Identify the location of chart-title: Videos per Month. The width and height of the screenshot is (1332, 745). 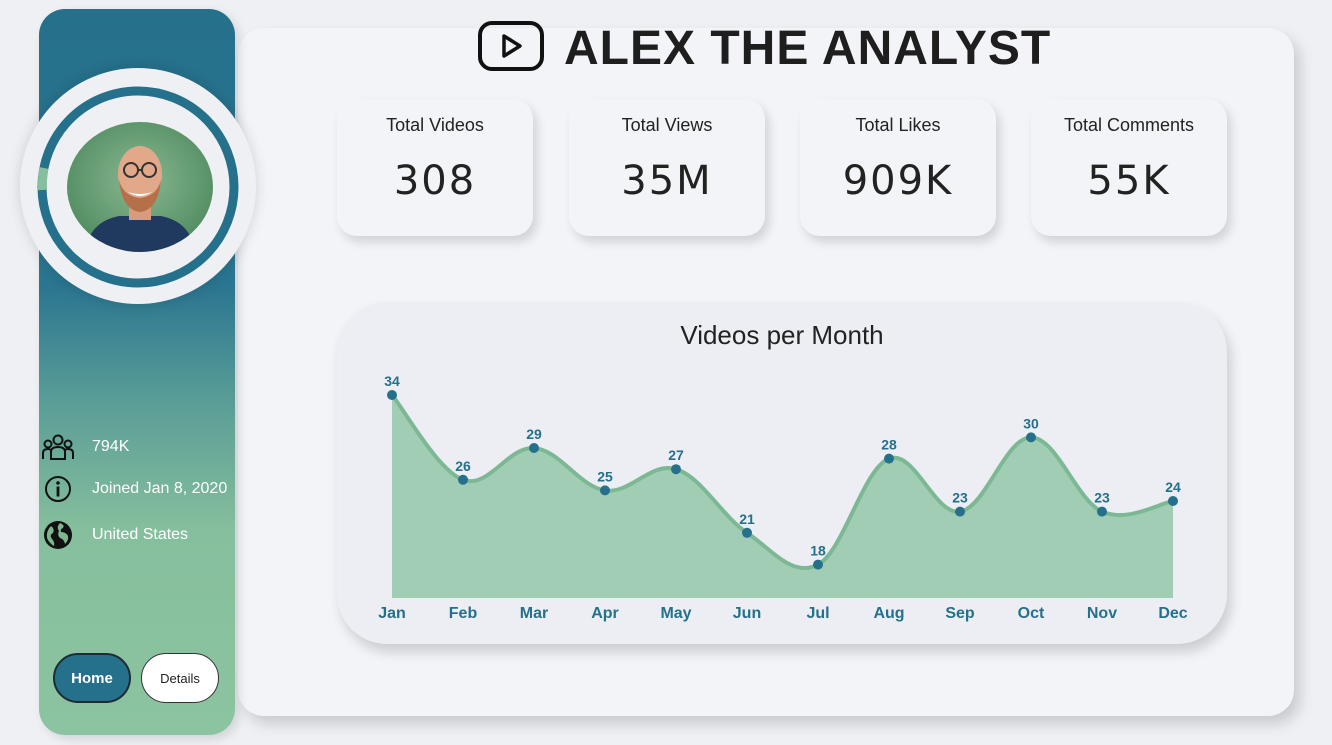
(782, 335).